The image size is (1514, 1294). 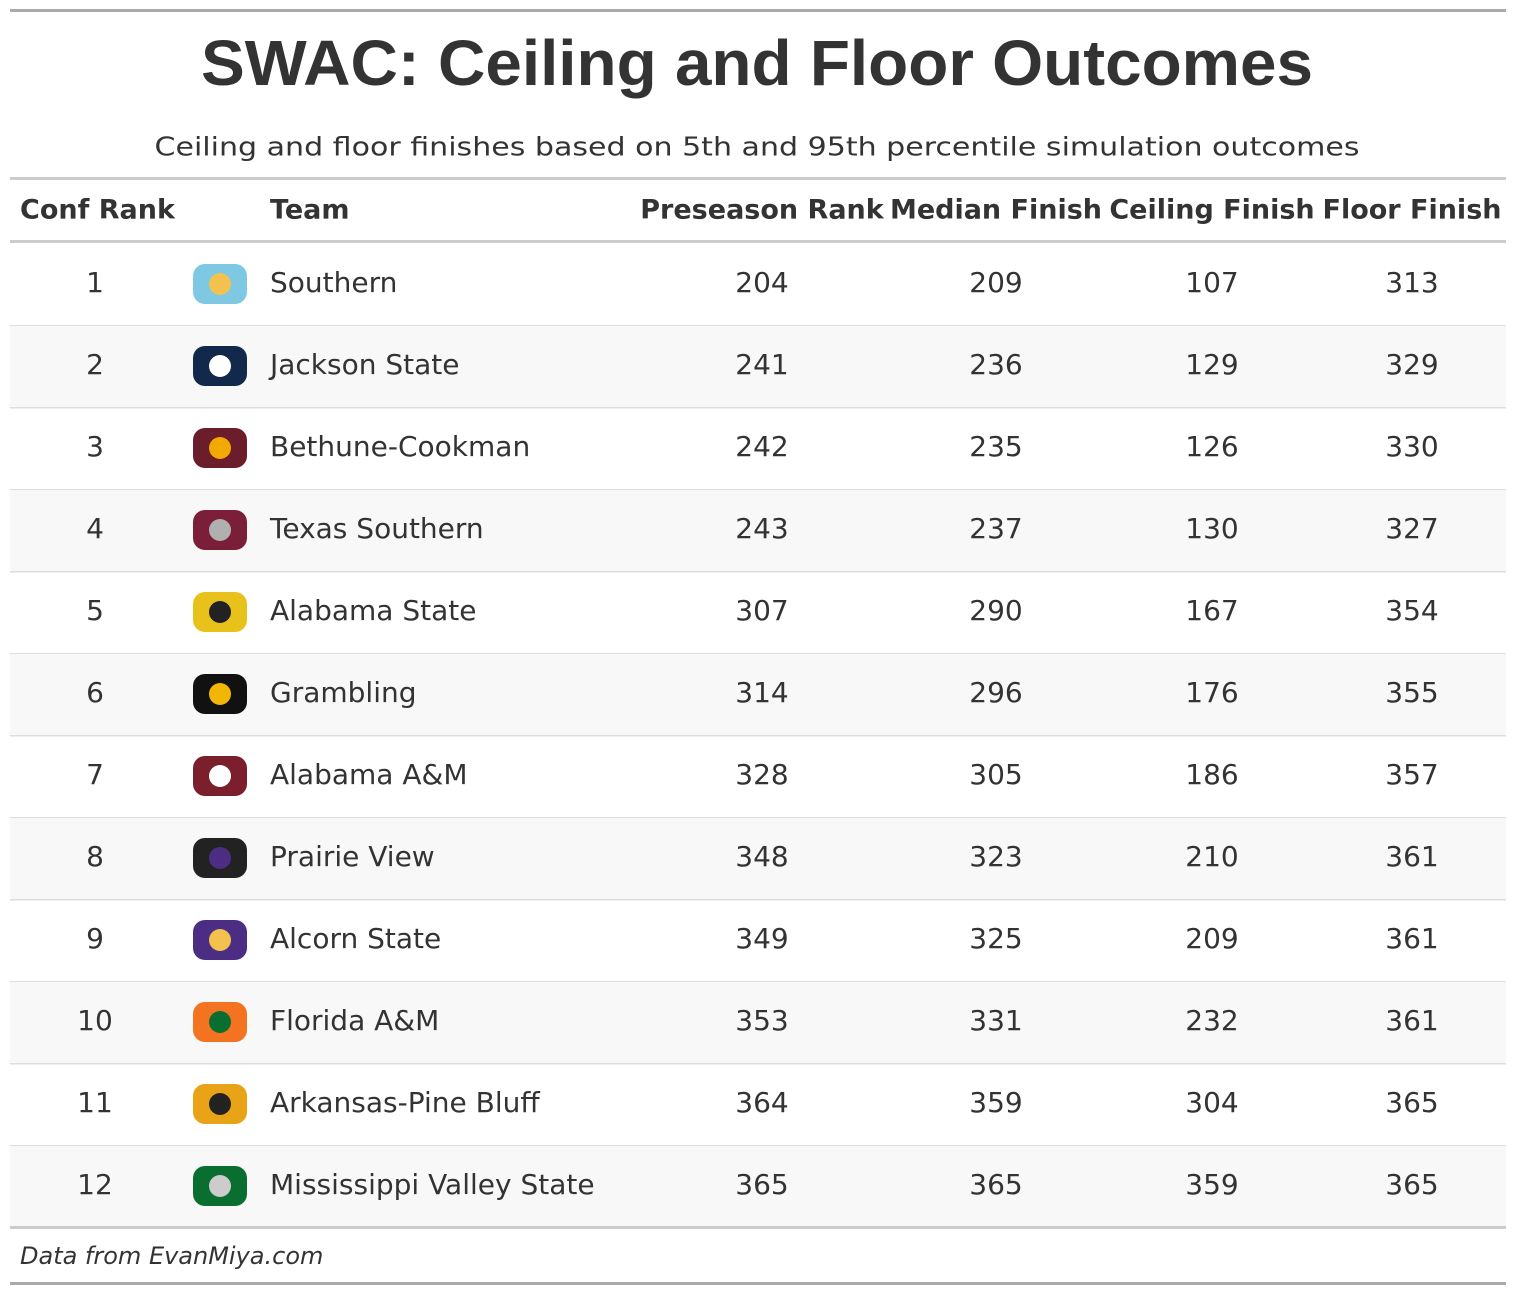 What do you see at coordinates (95, 610) in the screenshot?
I see `cell-value: 5` at bounding box center [95, 610].